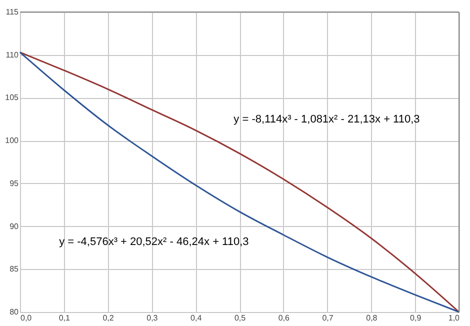 The width and height of the screenshot is (470, 326). What do you see at coordinates (12, 97) in the screenshot?
I see `y-tick-label: 105` at bounding box center [12, 97].